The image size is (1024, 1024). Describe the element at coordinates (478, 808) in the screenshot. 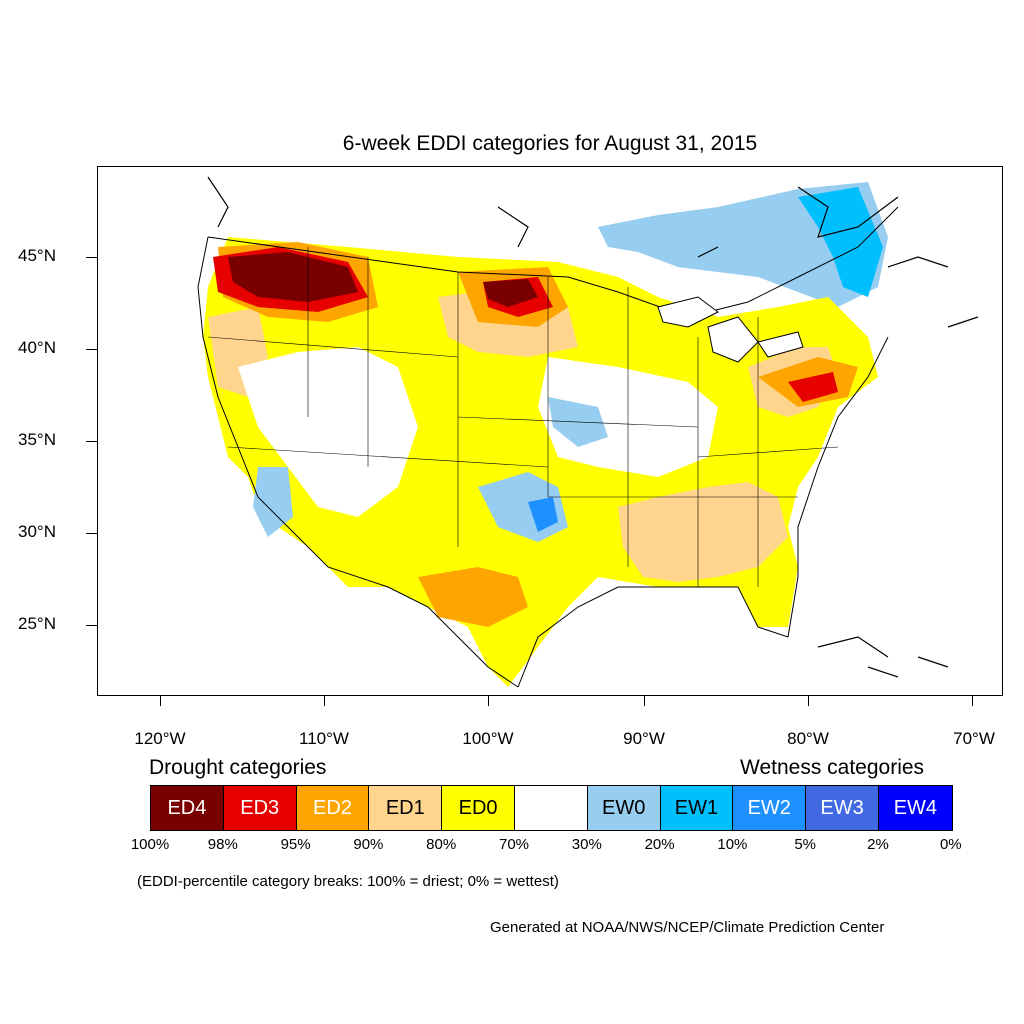

I see `legend-box-ed0: ED0` at that location.